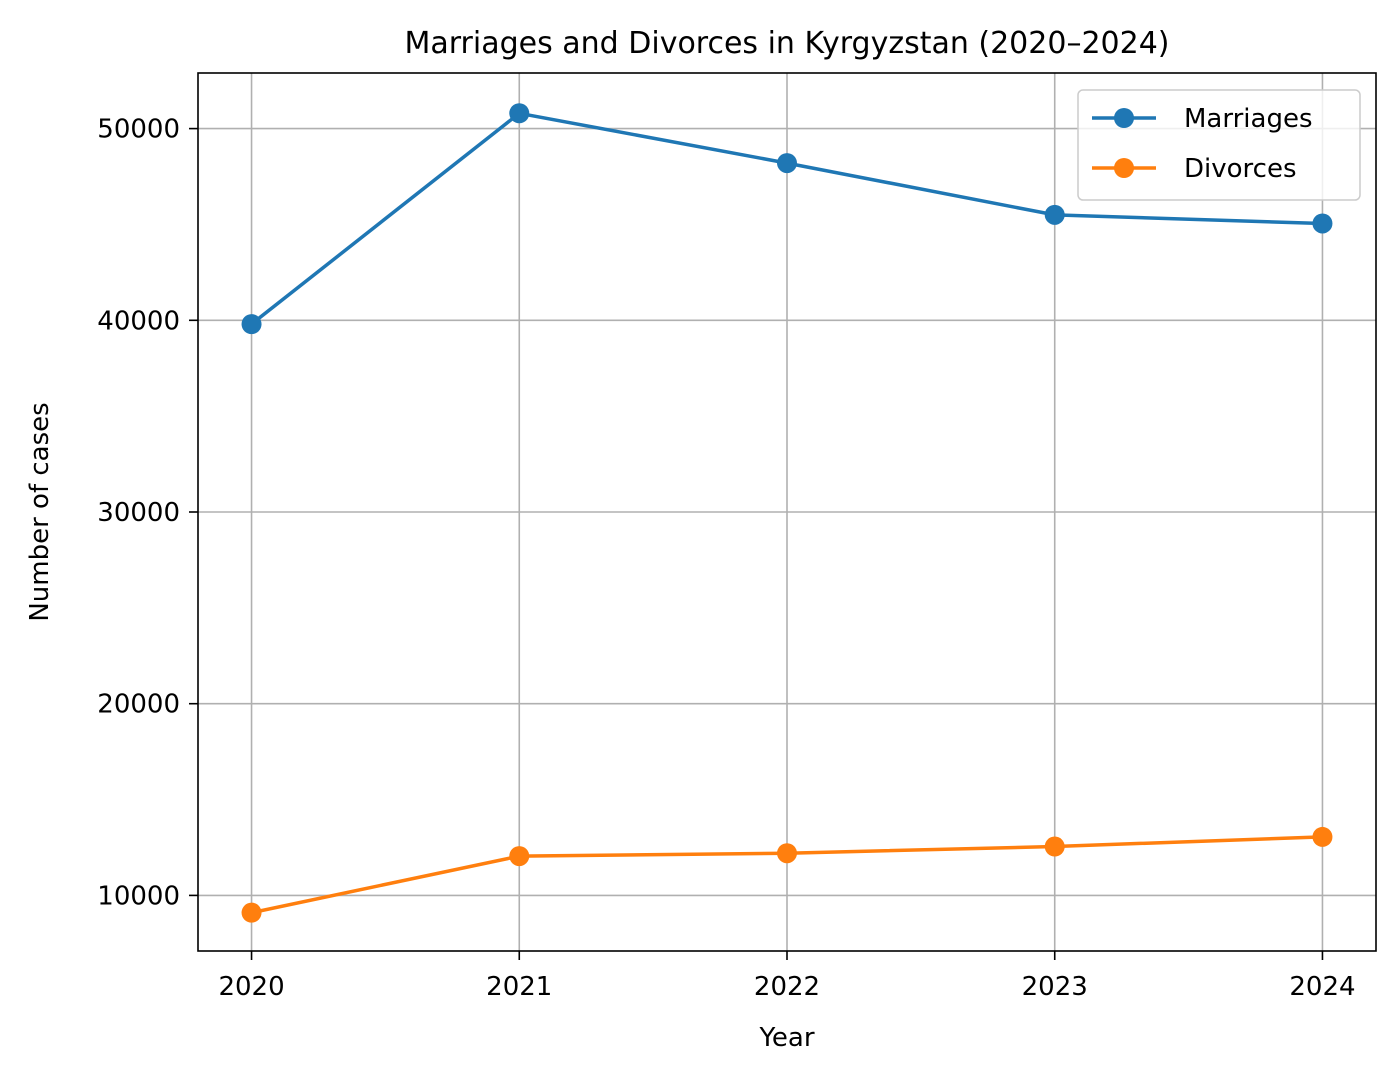  Describe the element at coordinates (1124, 118) in the screenshot. I see `legend-marriages-marker` at that location.